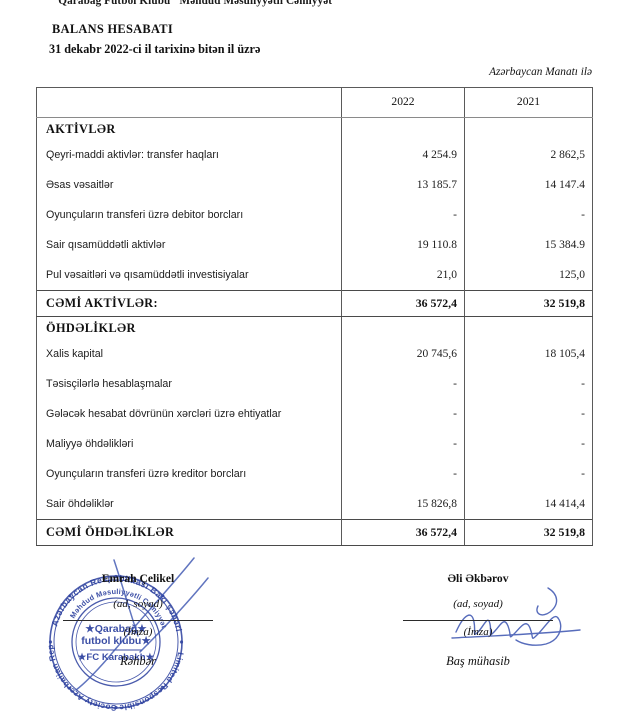  Describe the element at coordinates (189, 185) in the screenshot. I see `row-label: Əsas vəsaitlər` at that location.